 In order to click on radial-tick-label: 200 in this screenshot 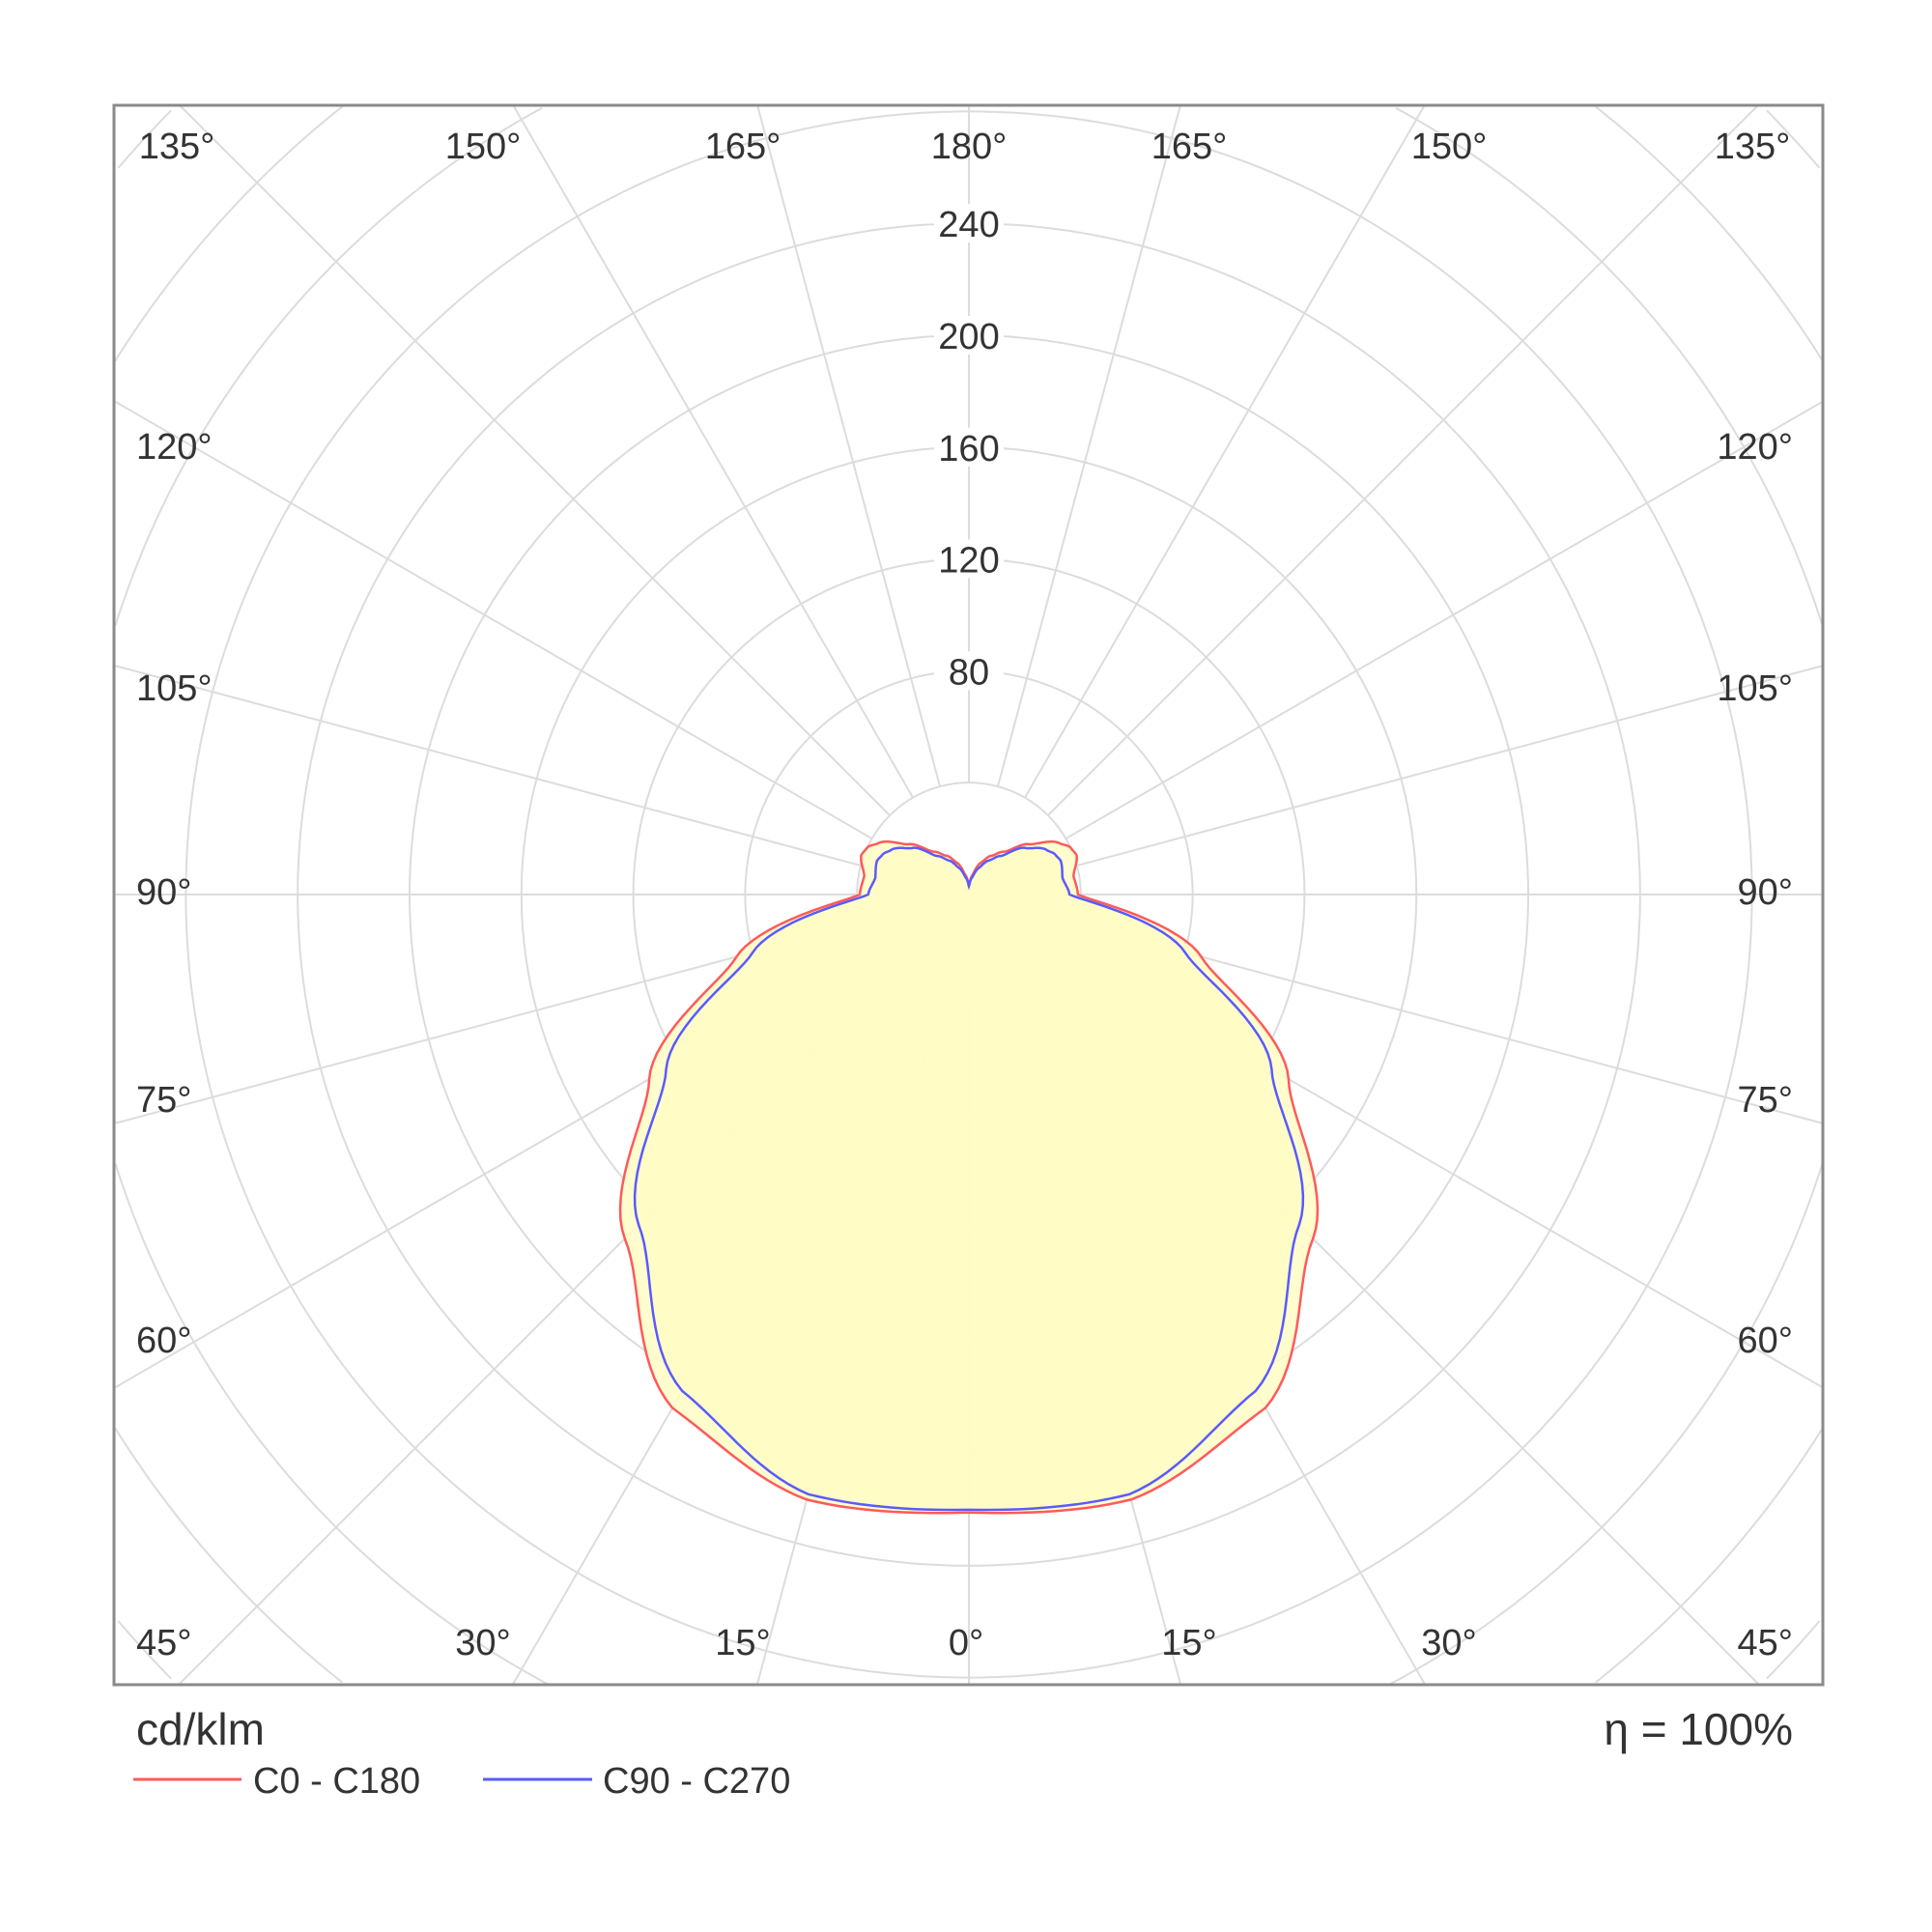, I will do `click(968, 337)`.